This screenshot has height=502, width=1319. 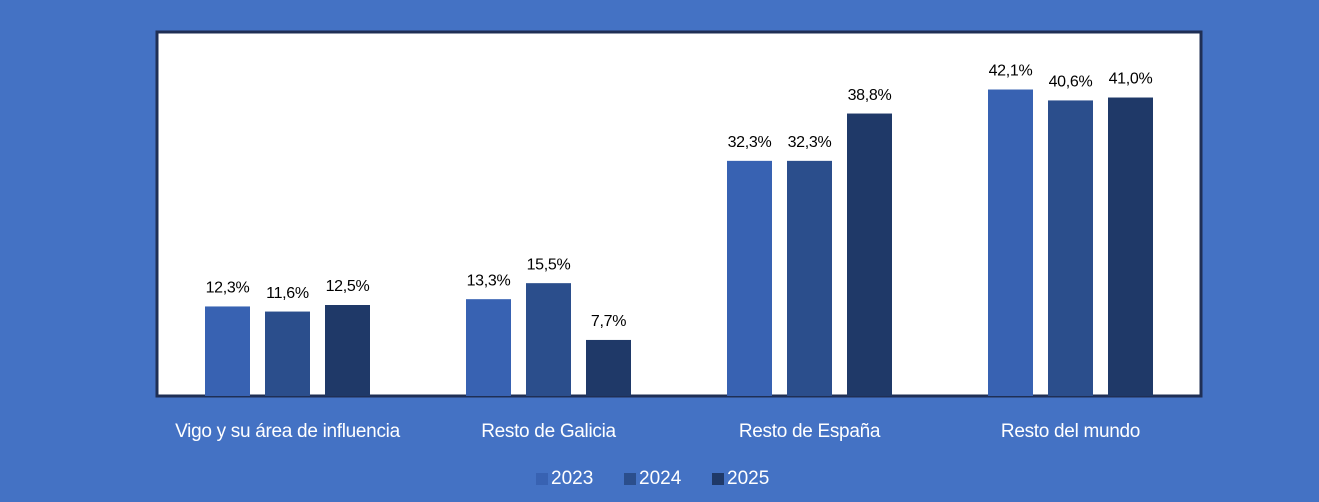 I want to click on x-tick-label: Resto de Galicia, so click(x=548, y=431).